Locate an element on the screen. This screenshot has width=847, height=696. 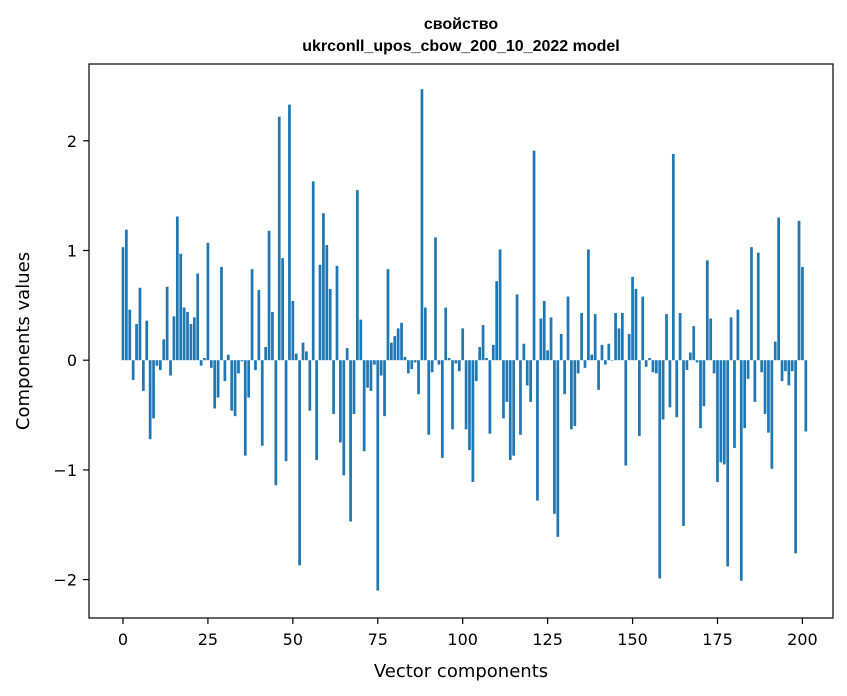
x-tick-label: 100 is located at coordinates (462, 639).